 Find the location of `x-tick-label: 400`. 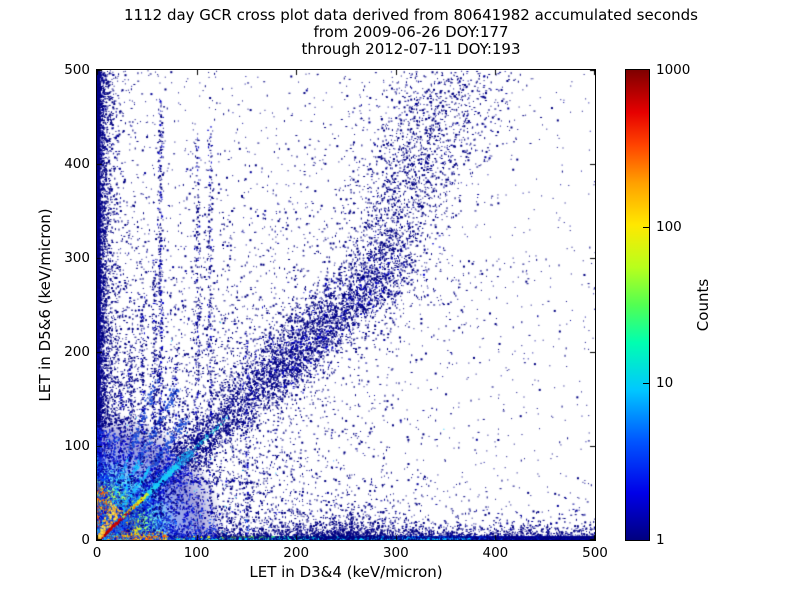

x-tick-label: 400 is located at coordinates (495, 553).